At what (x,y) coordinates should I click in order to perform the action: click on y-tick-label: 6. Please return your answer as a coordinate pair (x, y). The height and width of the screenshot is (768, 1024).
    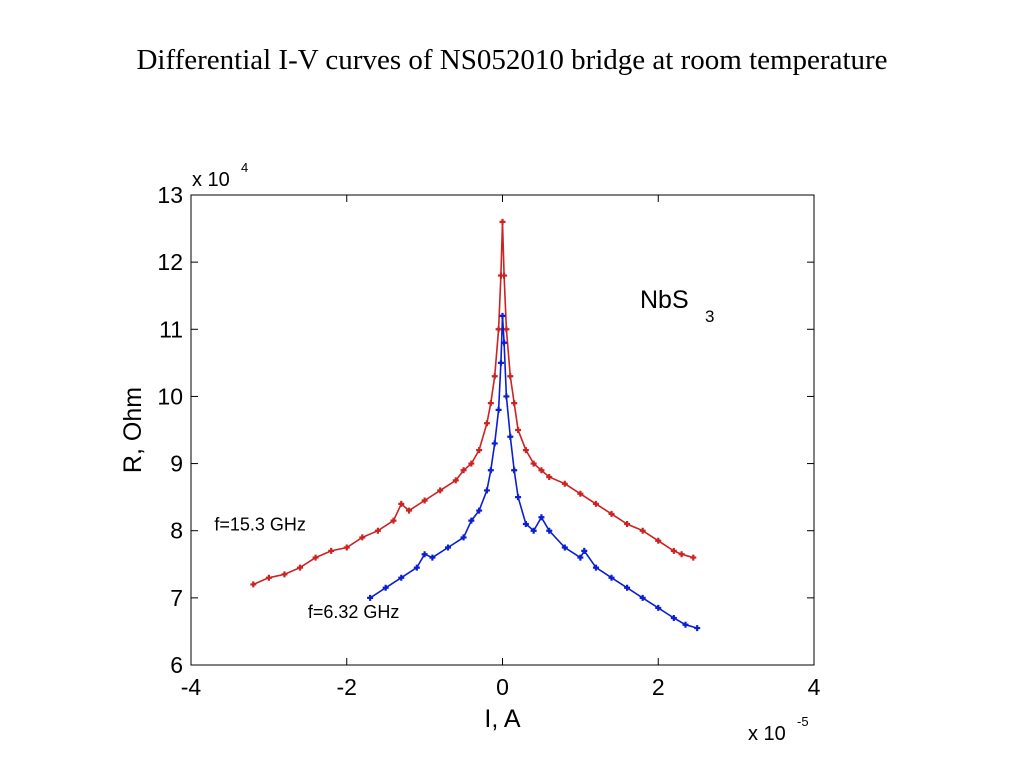
    Looking at the image, I should click on (176, 665).